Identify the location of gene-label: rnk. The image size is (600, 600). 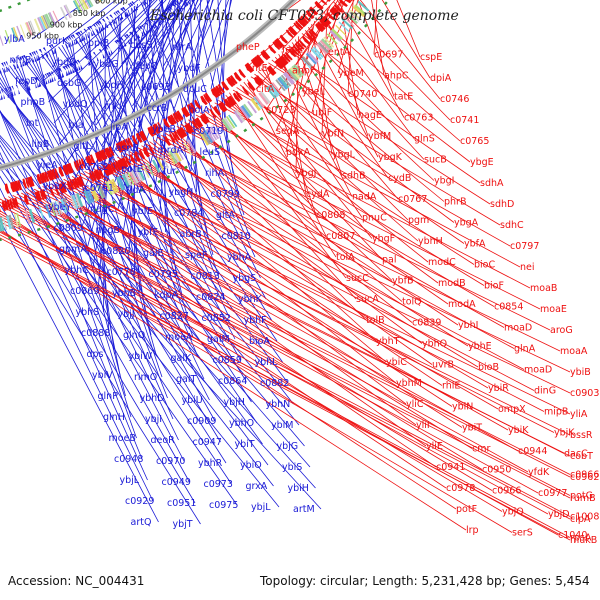
(113, 106).